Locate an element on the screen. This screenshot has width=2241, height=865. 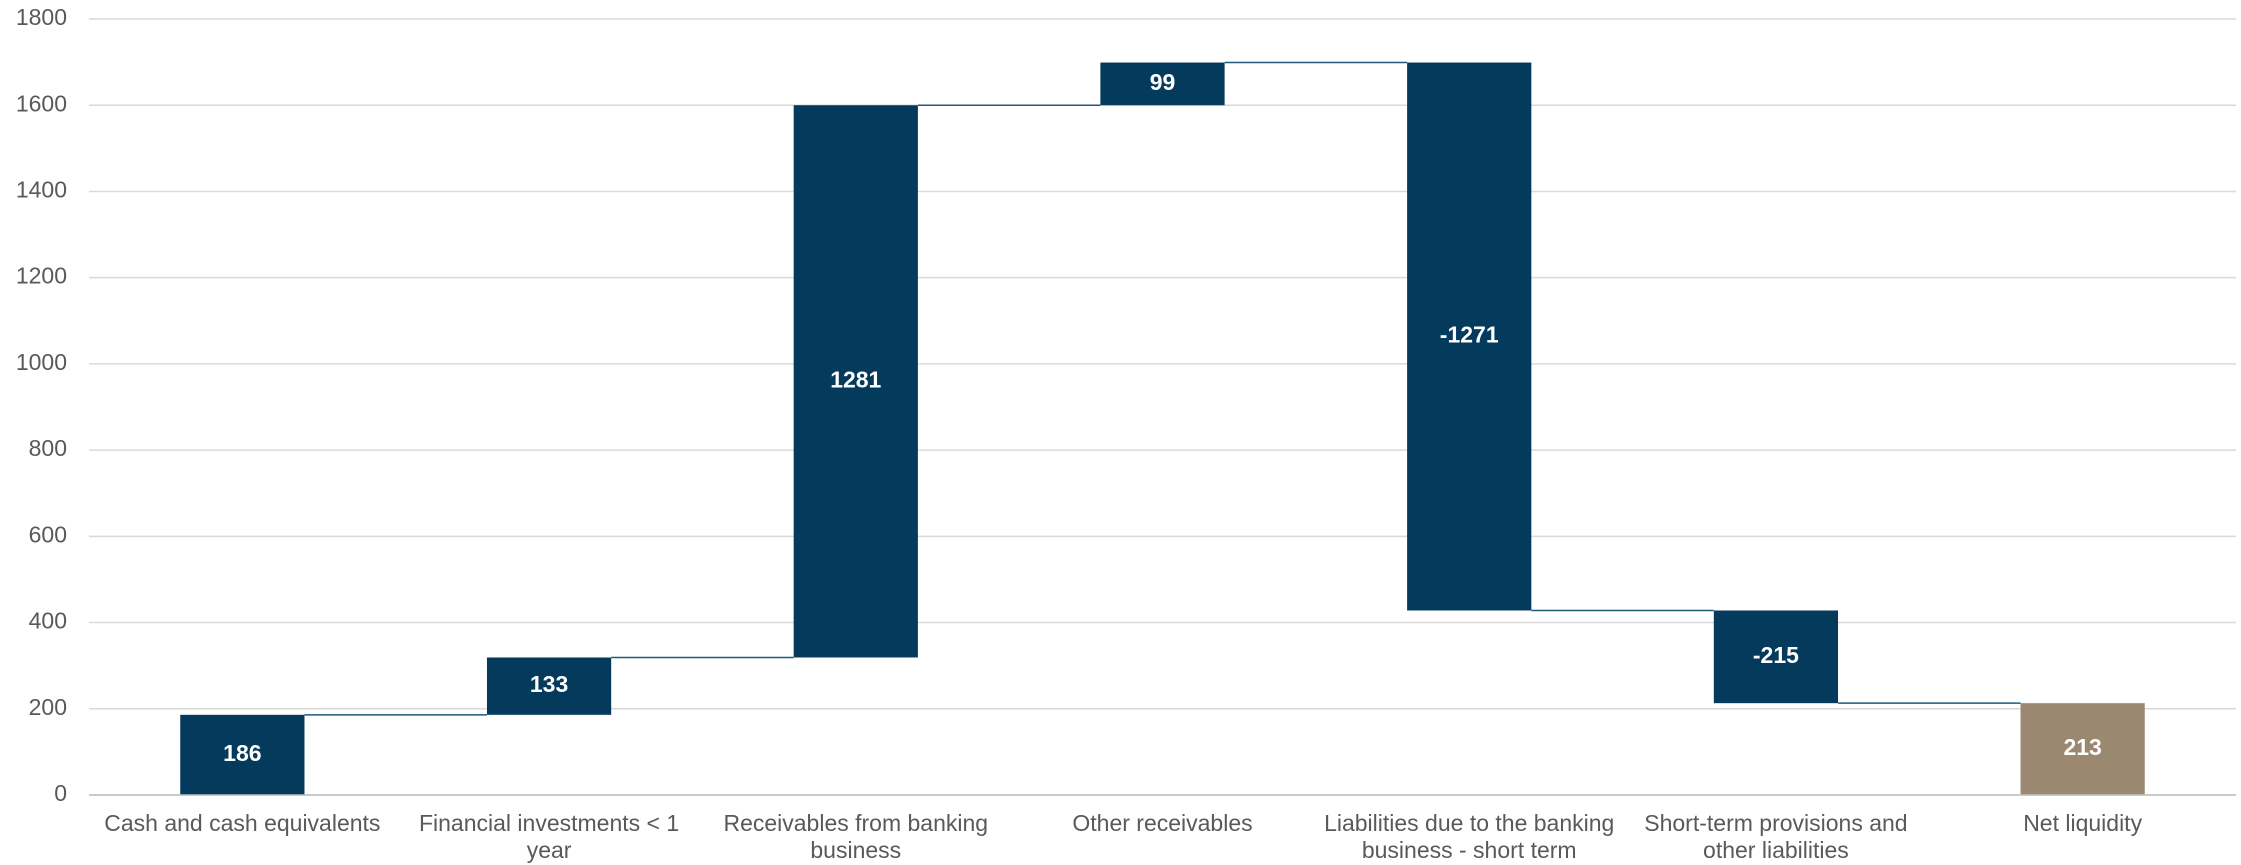
data-label: 133 is located at coordinates (549, 684).